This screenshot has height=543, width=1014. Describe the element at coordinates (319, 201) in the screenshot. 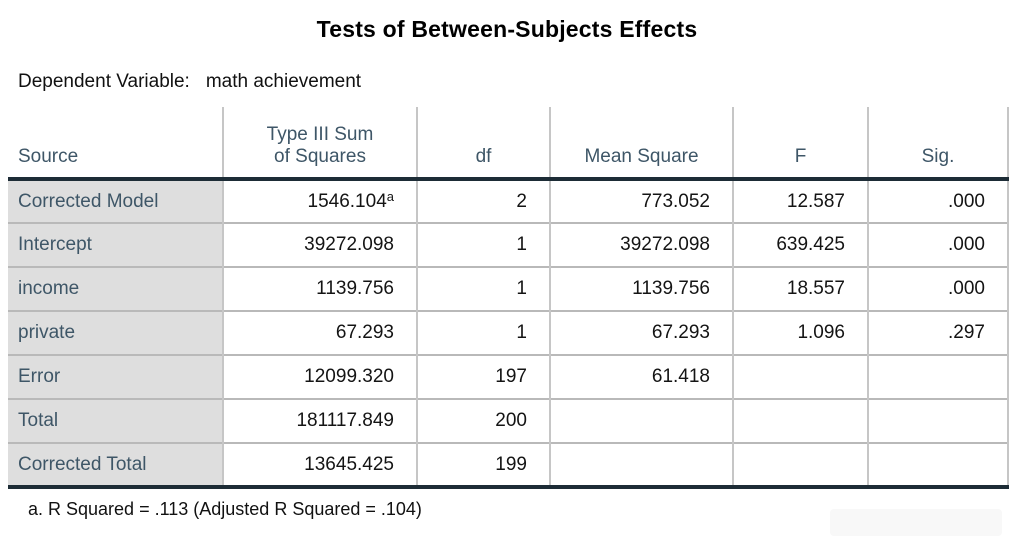

I see `cell-sum-of-squares: 1546.104a` at that location.